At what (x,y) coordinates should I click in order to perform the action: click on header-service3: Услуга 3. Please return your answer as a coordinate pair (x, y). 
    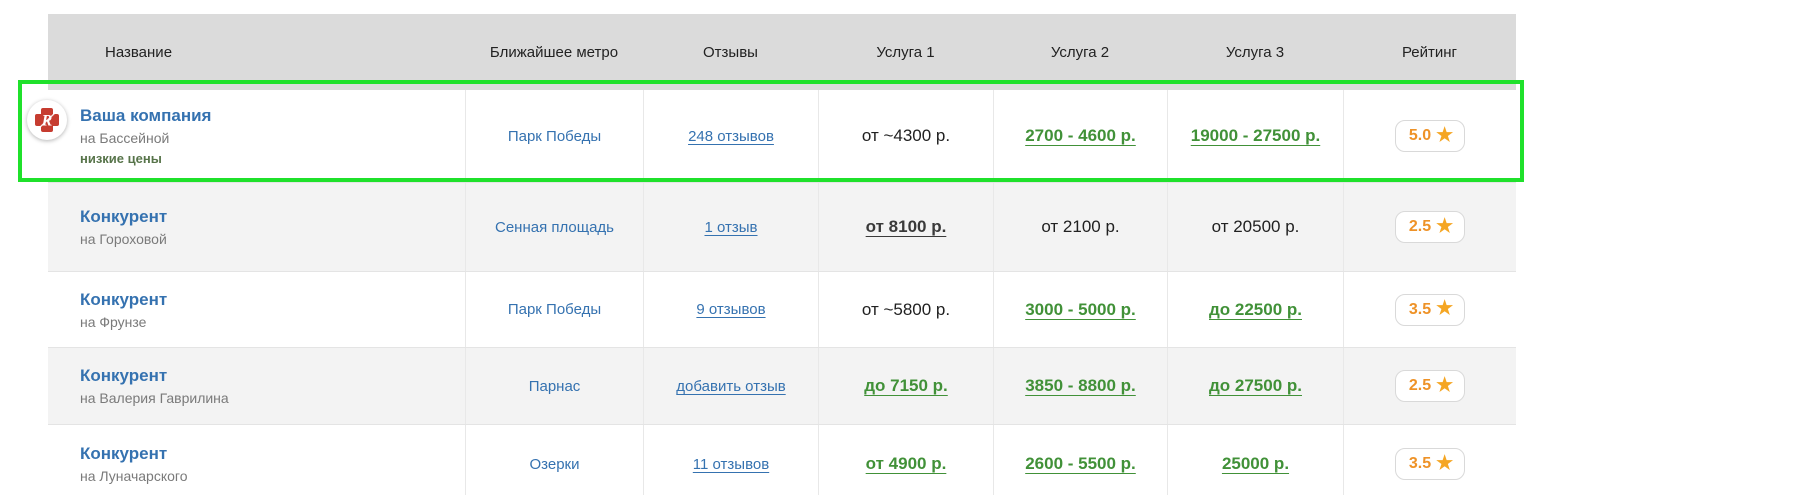
    Looking at the image, I should click on (1255, 52).